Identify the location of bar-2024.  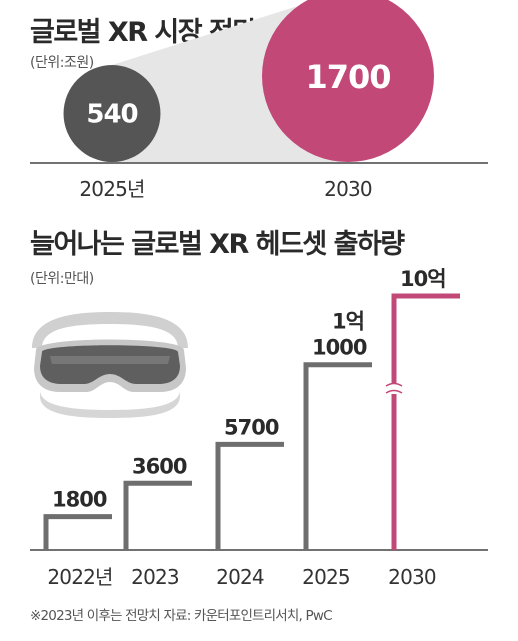
(249, 495).